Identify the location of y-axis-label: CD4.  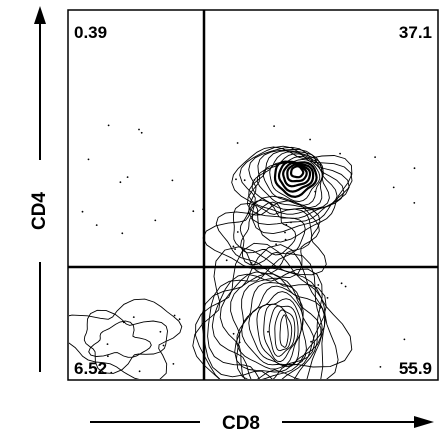
(39, 211).